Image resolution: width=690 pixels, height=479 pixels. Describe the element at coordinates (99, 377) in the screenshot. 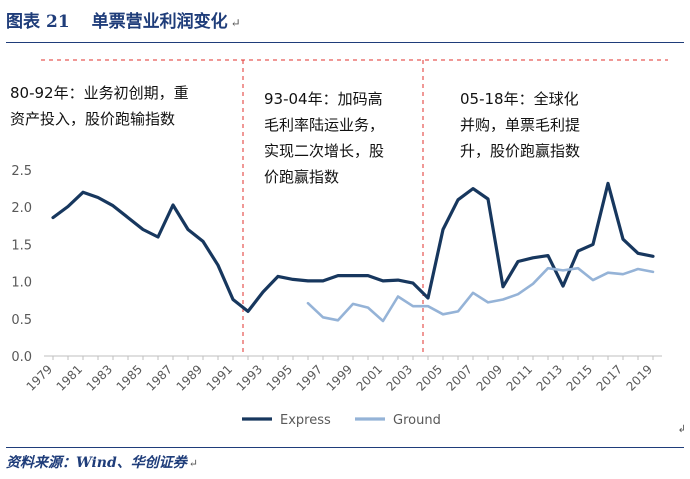

I see `x-tick-label: 1983` at that location.